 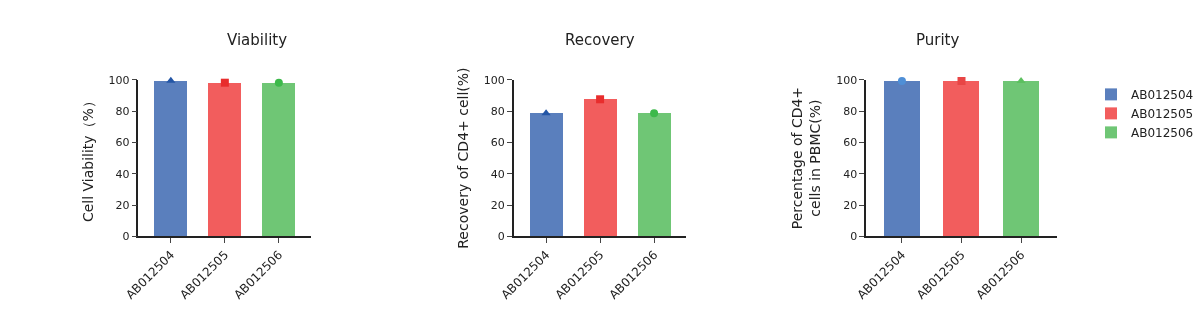 I want to click on y-axis-title: Percentage of CD4+ cells in PBMC(%), so click(x=806, y=158).